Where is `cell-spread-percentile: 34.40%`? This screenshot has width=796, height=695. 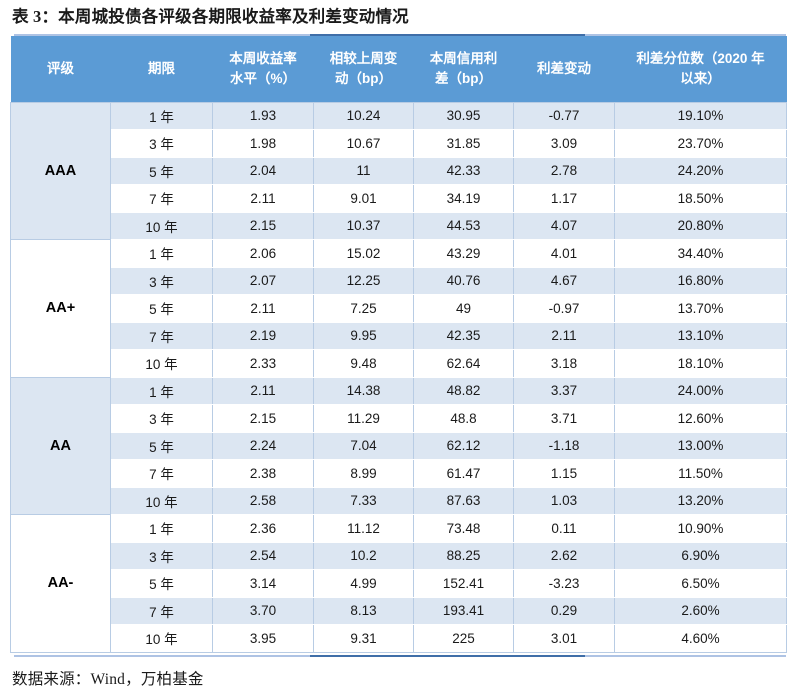
cell-spread-percentile: 34.40% is located at coordinates (700, 253).